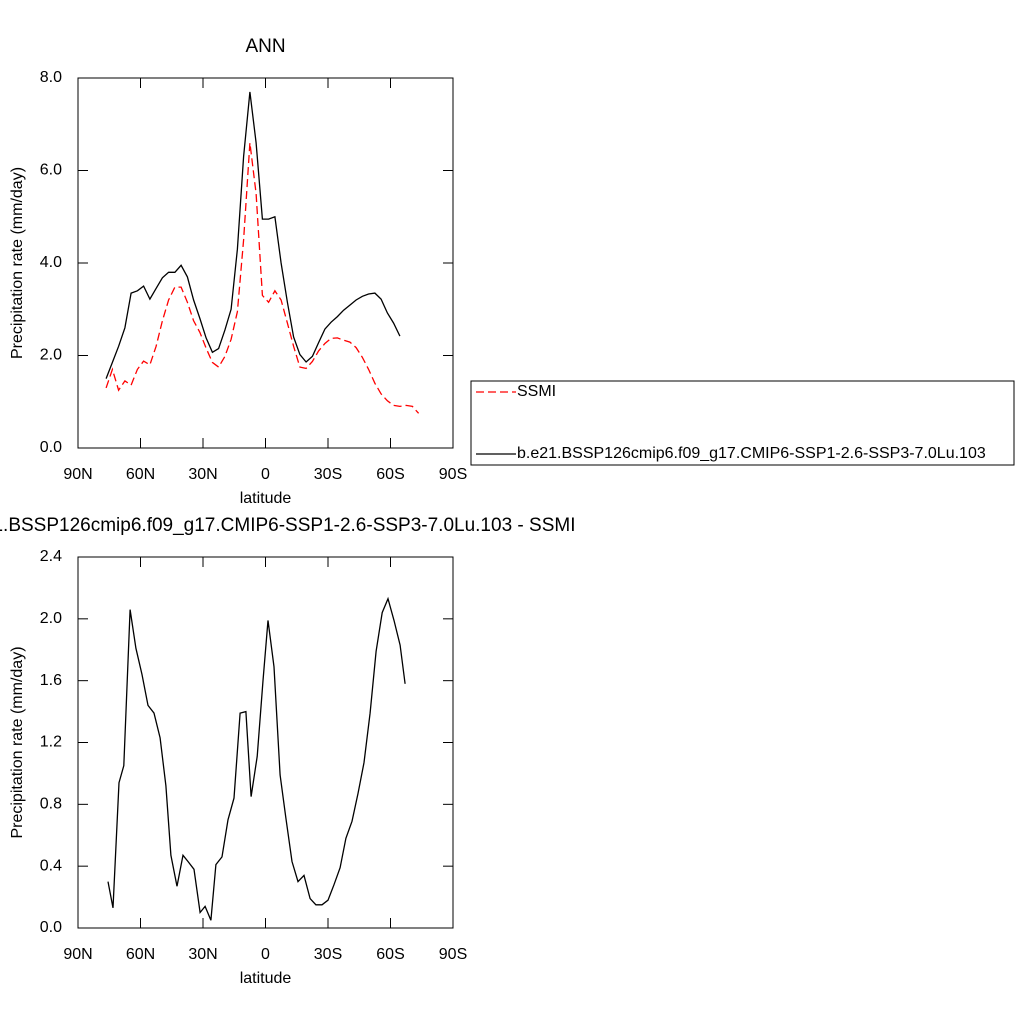 This screenshot has height=1024, width=1024. I want to click on y-tick-label: 4.0, so click(51, 262).